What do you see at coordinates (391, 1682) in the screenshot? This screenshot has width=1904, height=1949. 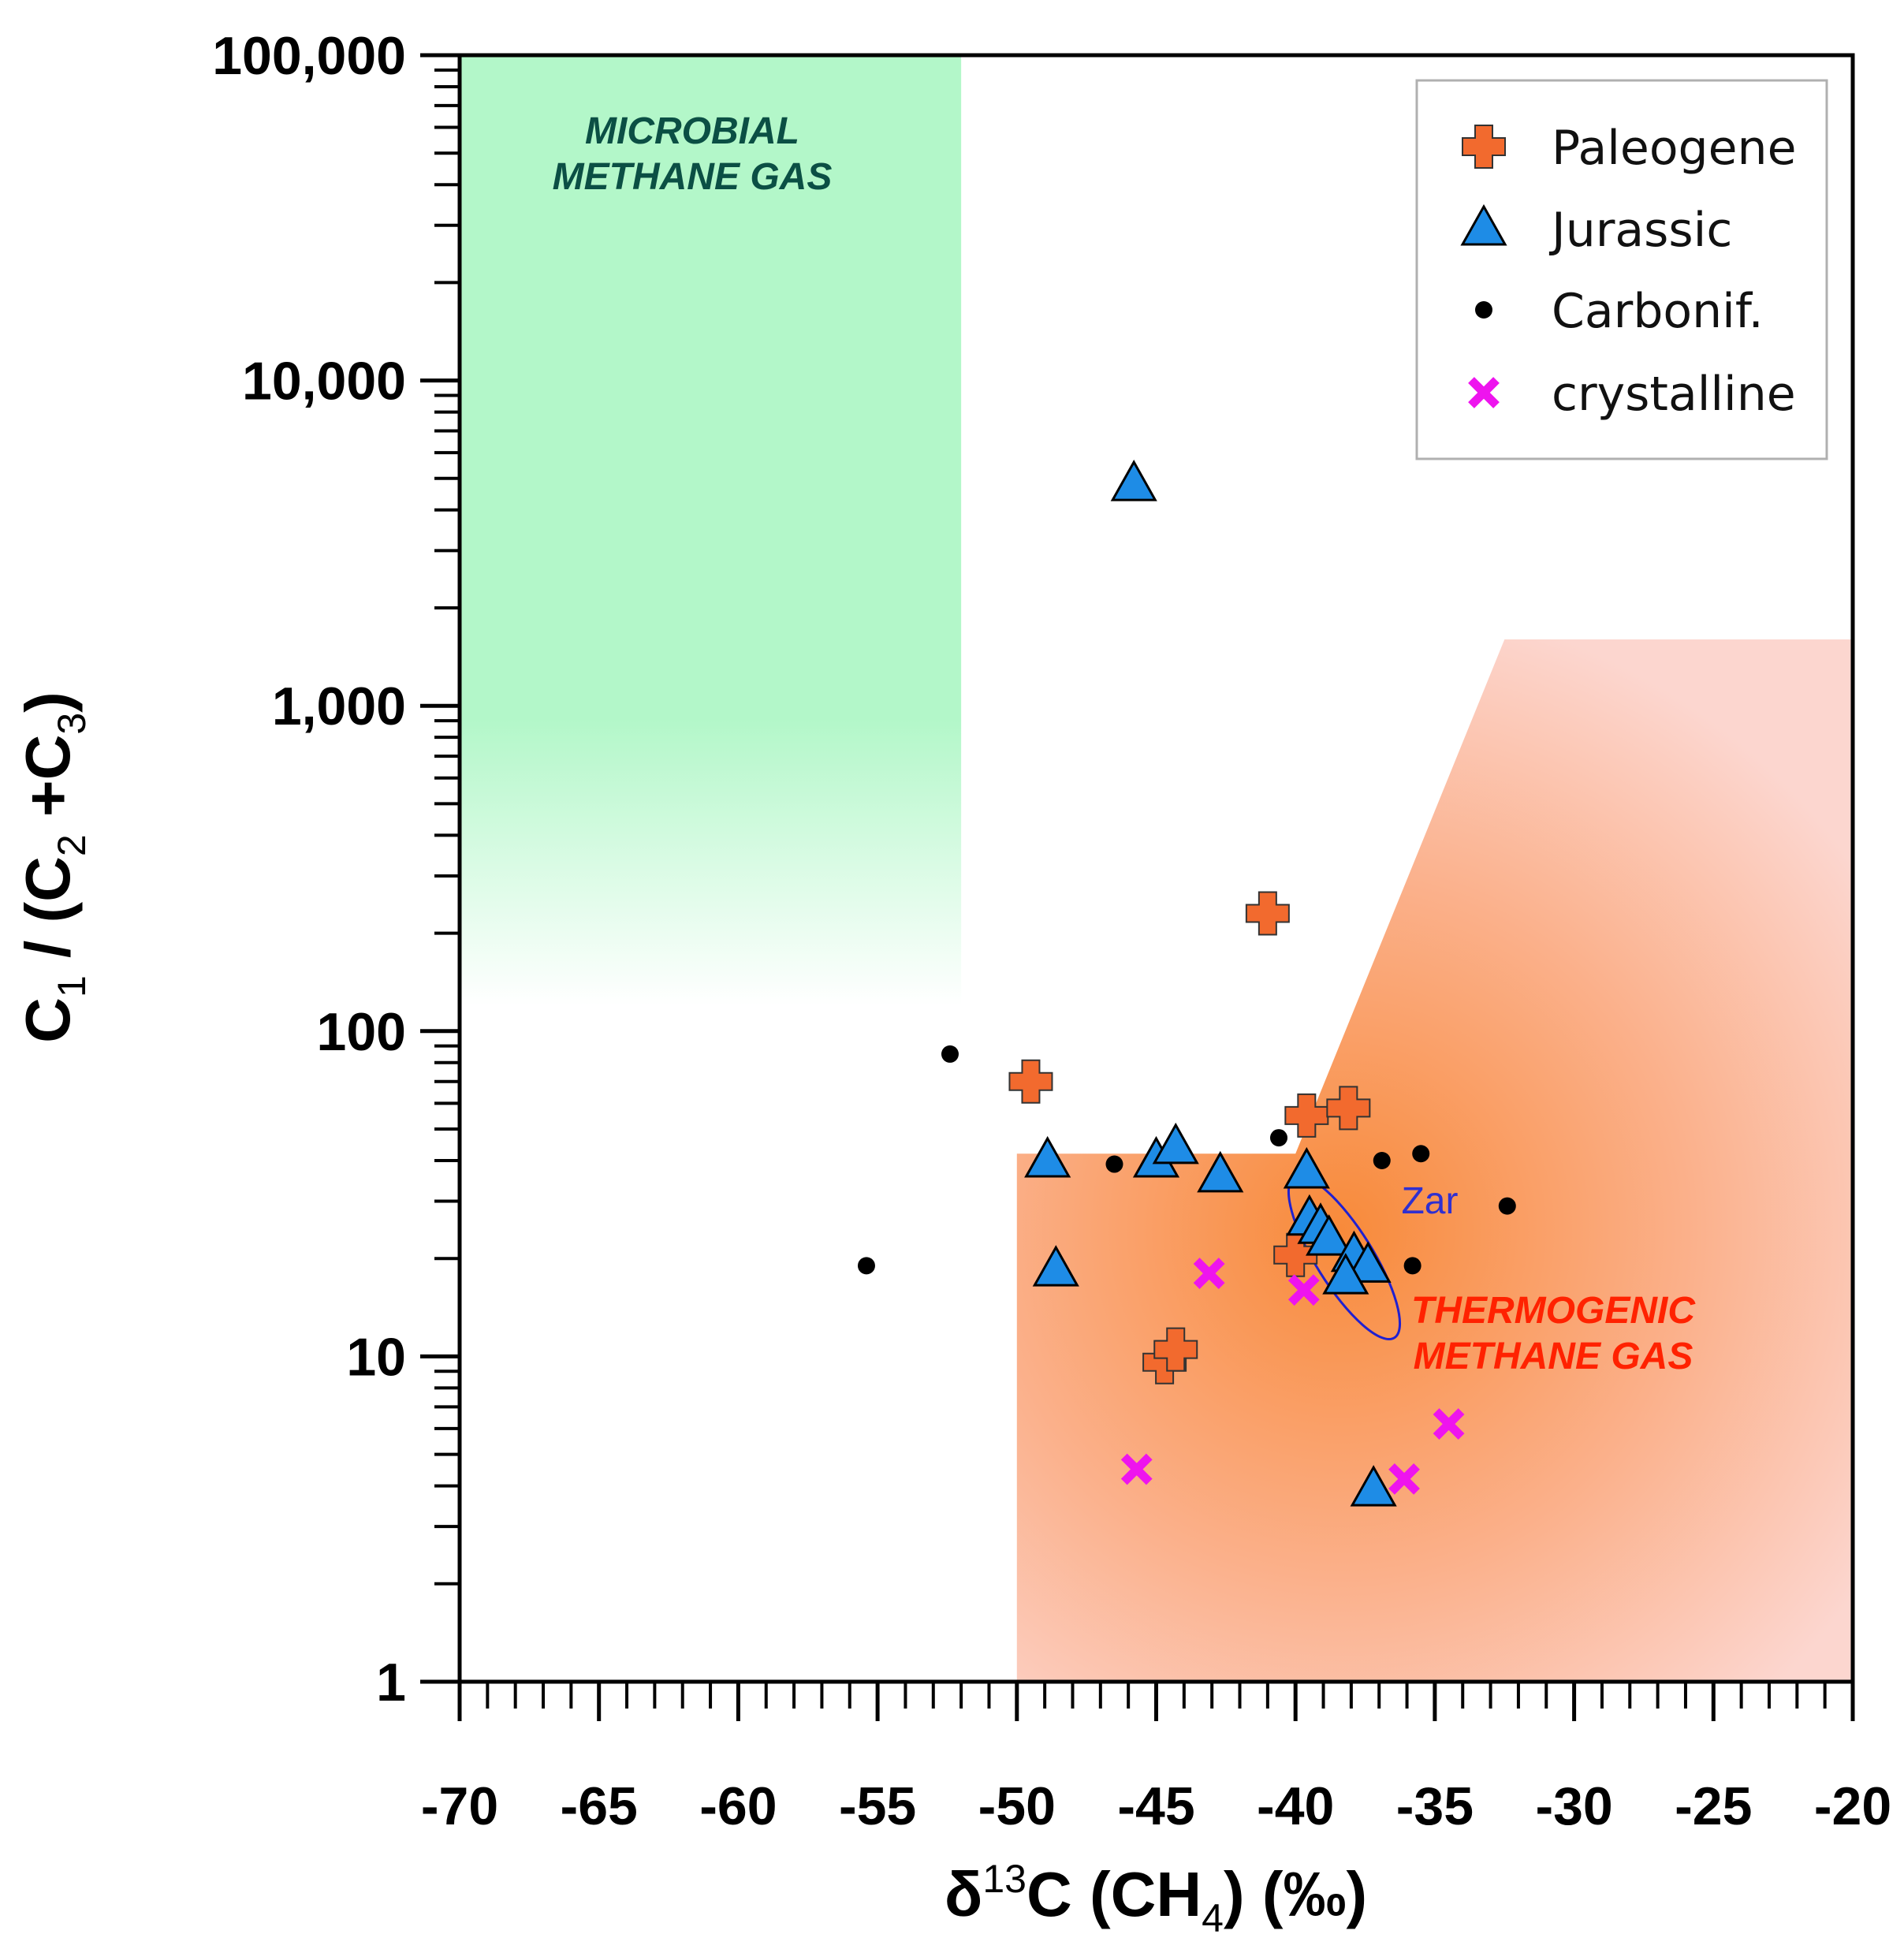 I see `y-tick-label: 1` at bounding box center [391, 1682].